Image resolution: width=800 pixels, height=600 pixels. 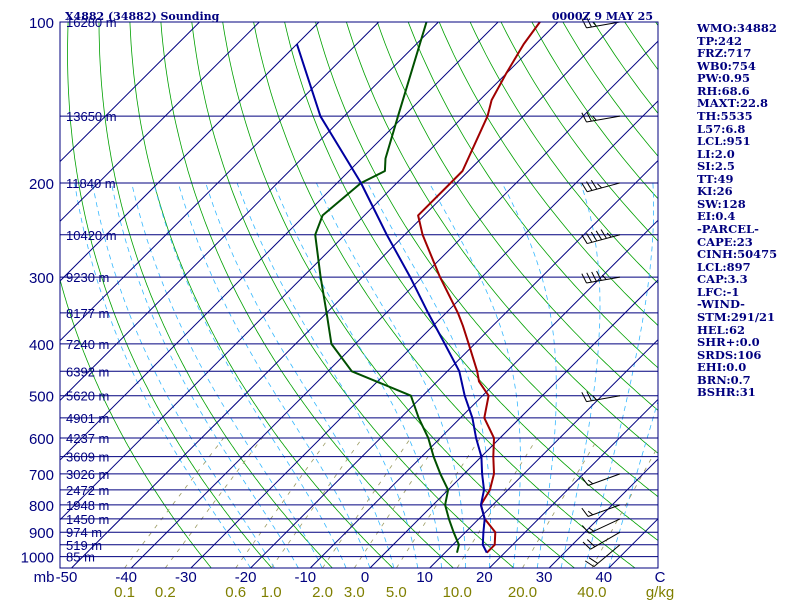 What do you see at coordinates (124, 592) in the screenshot?
I see `mixing-ratio-tick-label: 0.1` at bounding box center [124, 592].